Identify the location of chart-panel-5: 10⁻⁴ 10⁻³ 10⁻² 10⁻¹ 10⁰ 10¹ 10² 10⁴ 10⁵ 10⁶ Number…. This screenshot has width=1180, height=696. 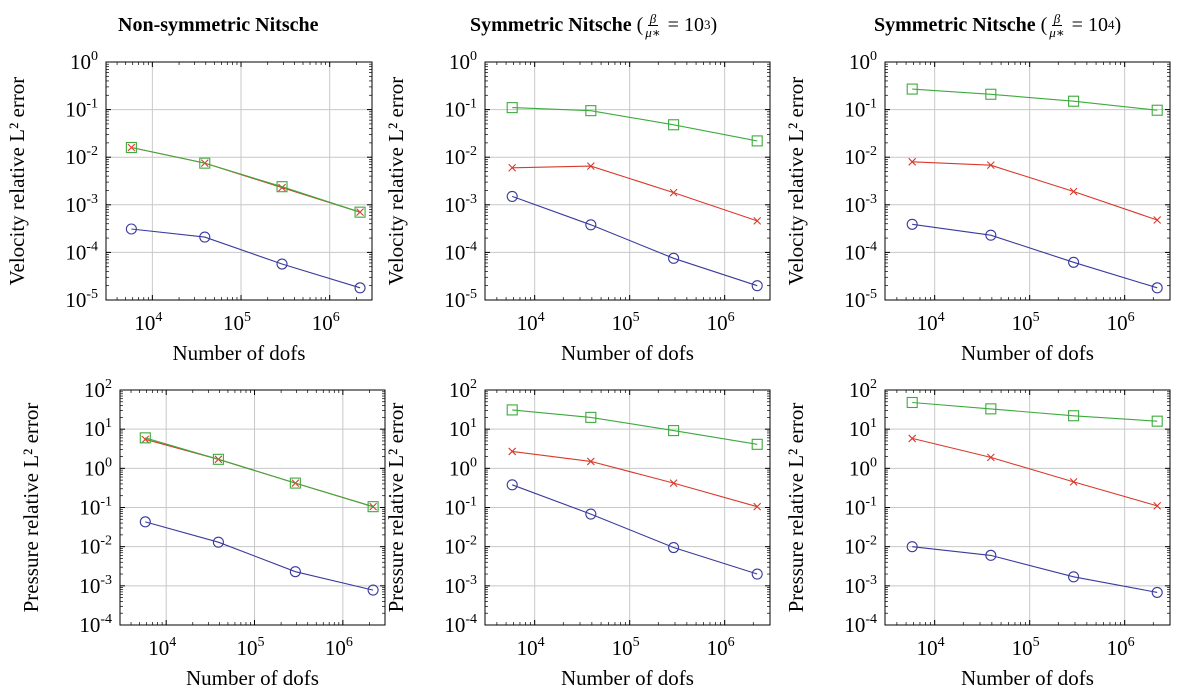
(577, 533).